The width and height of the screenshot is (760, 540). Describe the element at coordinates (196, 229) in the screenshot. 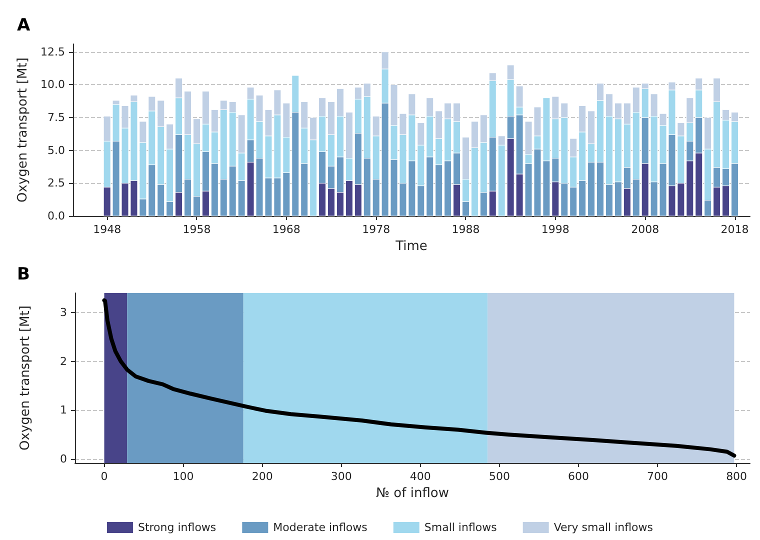

I see `x-tick-label: 1958` at that location.